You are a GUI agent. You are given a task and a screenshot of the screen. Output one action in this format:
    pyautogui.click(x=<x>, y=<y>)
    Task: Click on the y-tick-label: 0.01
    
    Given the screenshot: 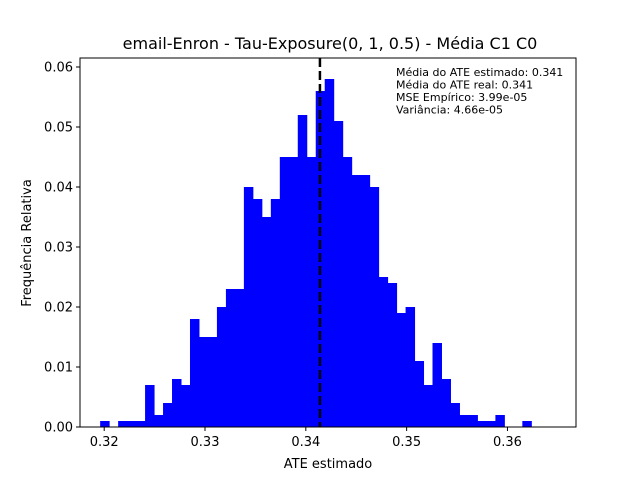 What is the action you would take?
    pyautogui.click(x=58, y=368)
    